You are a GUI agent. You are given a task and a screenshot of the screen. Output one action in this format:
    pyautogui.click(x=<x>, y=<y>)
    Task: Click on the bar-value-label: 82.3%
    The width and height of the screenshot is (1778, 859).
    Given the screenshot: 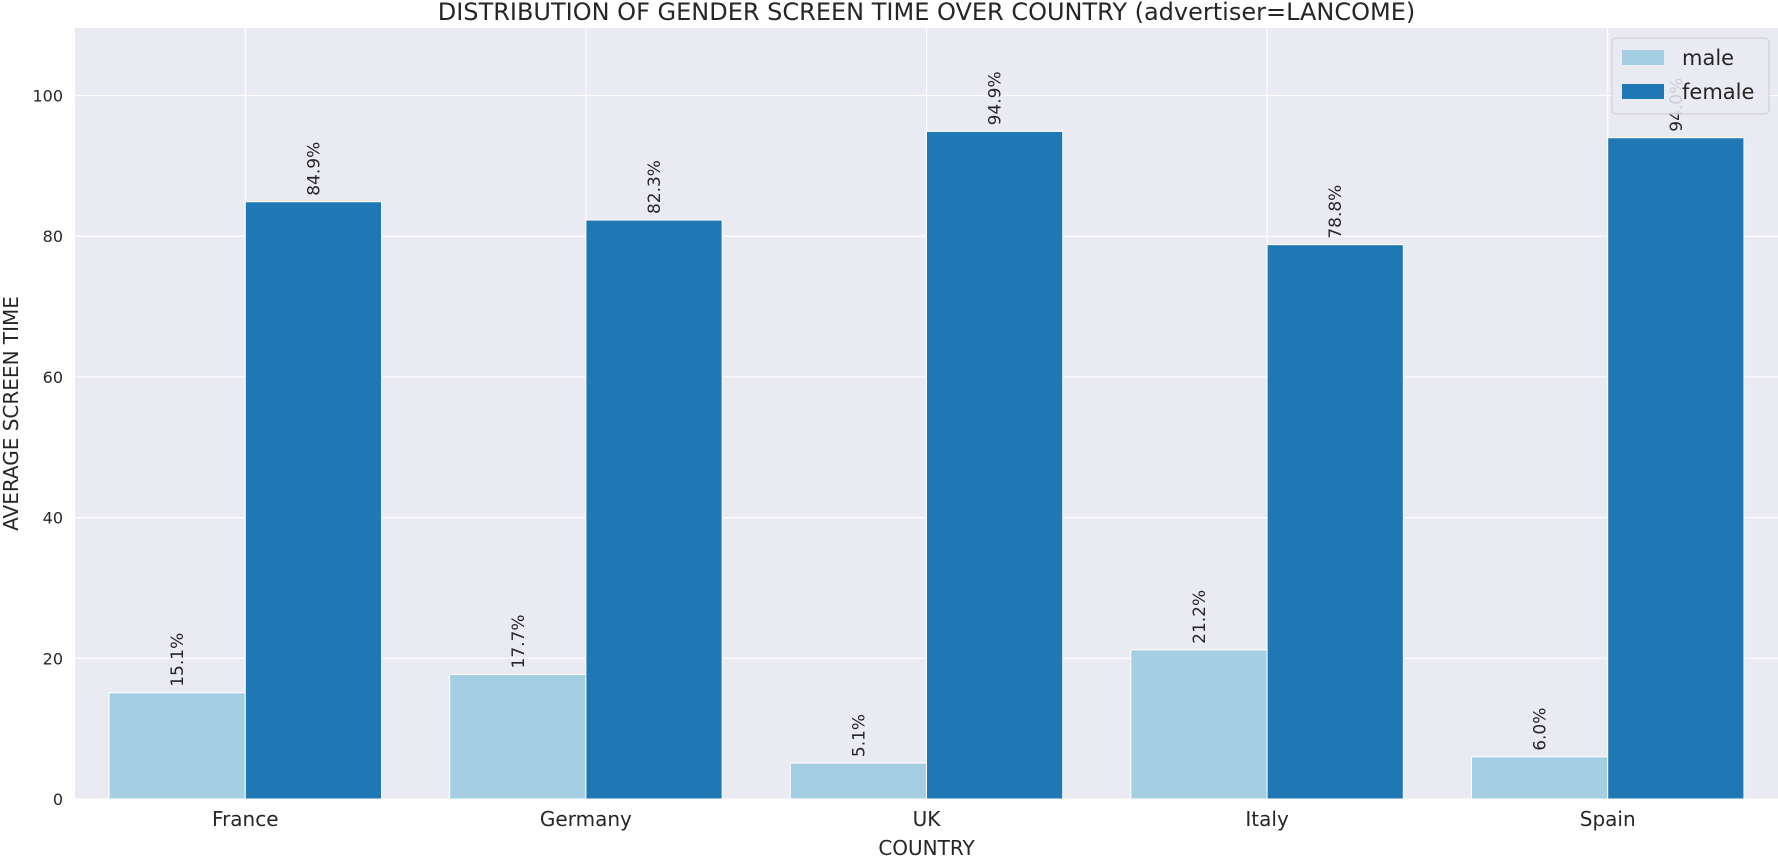 What is the action you would take?
    pyautogui.click(x=655, y=187)
    